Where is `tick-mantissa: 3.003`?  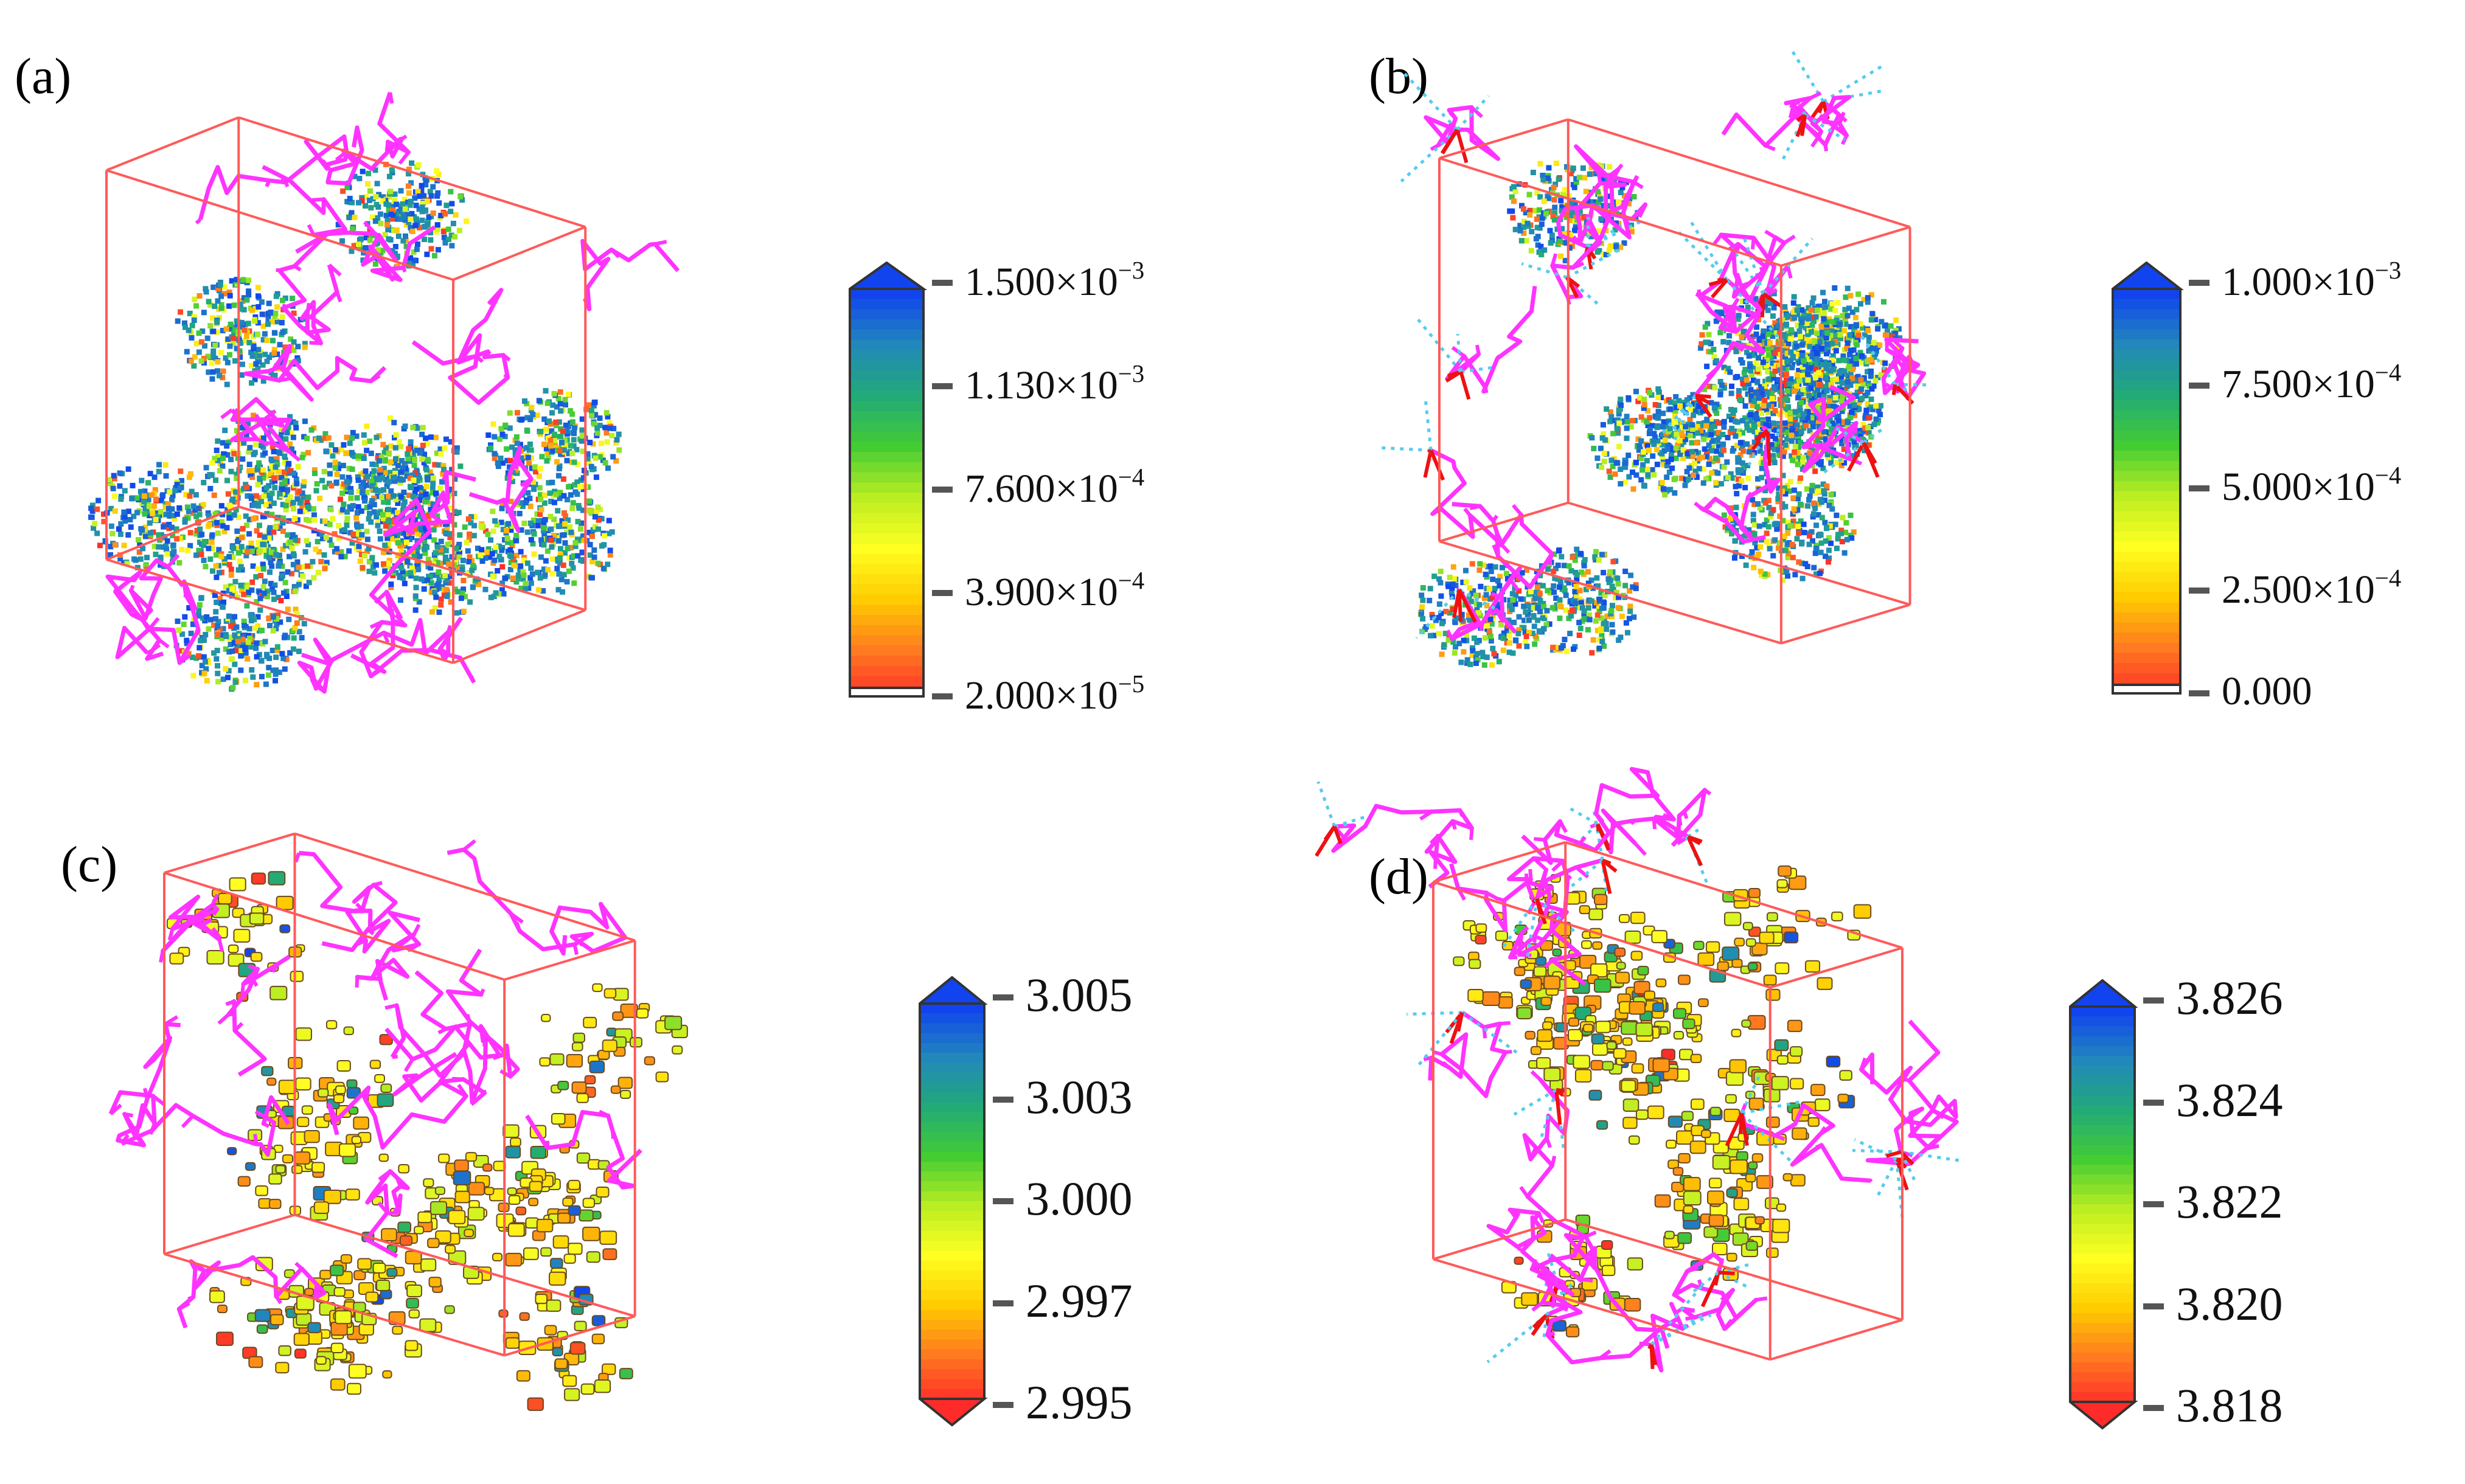
tick-mantissa: 3.003 is located at coordinates (1079, 1096).